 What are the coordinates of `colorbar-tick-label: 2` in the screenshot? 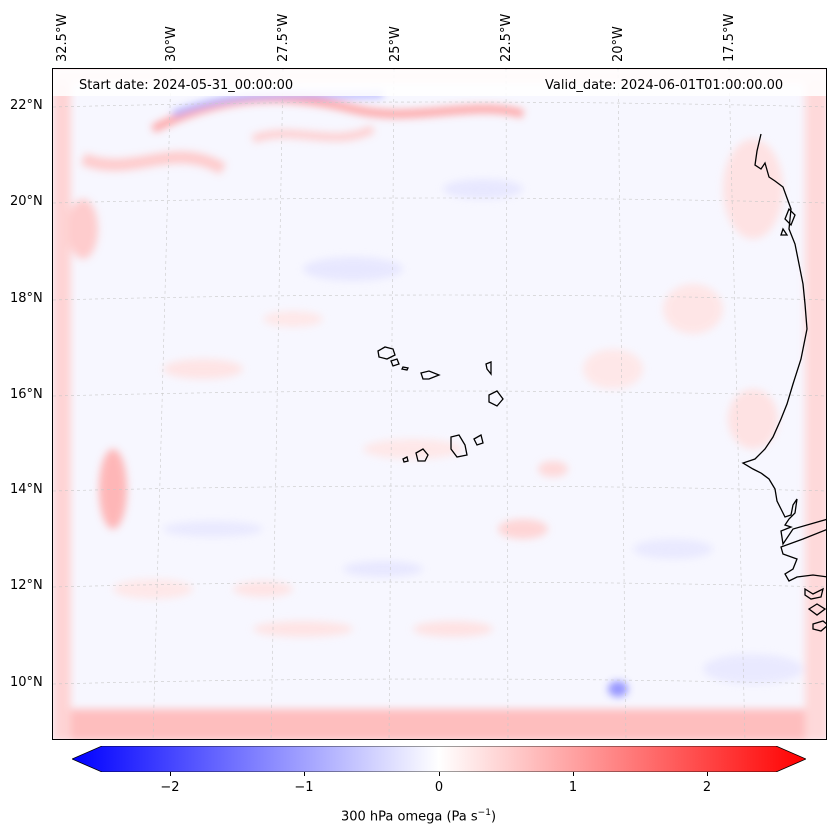 It's located at (707, 787).